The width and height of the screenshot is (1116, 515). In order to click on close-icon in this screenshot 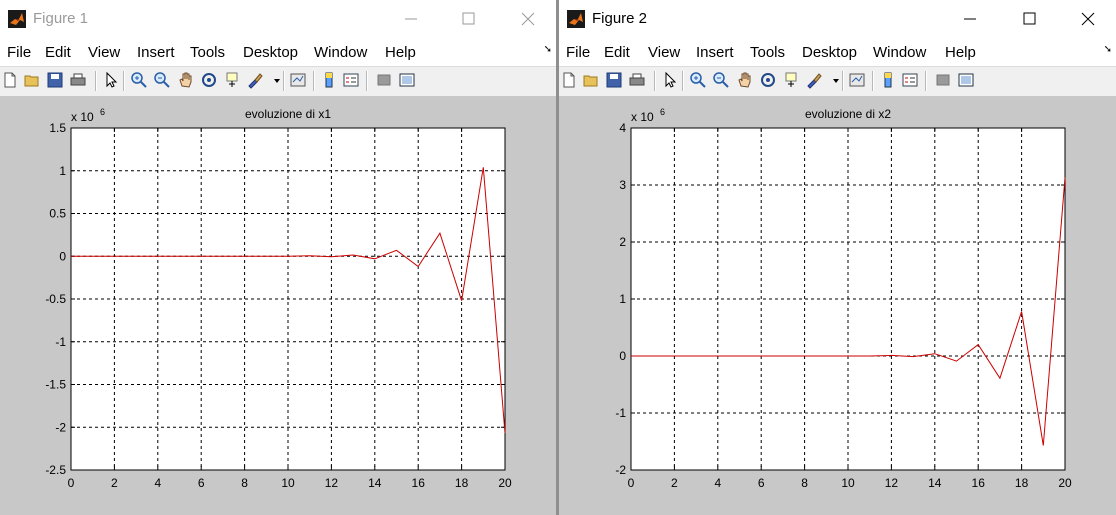, I will do `click(1088, 19)`.